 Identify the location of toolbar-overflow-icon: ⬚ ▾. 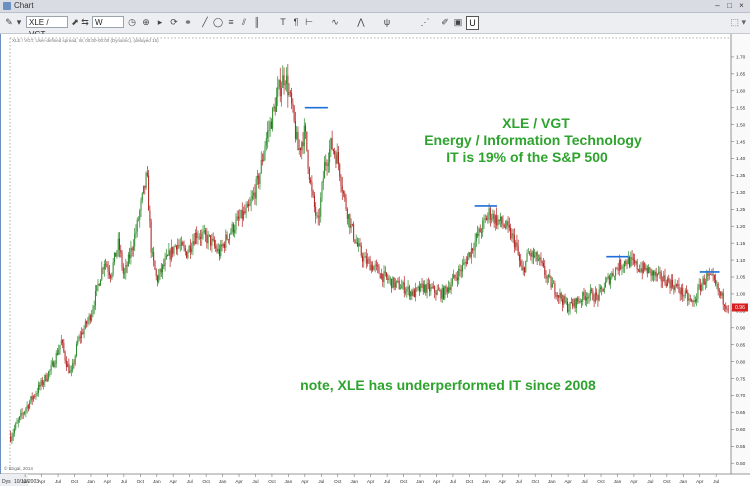
(738, 22).